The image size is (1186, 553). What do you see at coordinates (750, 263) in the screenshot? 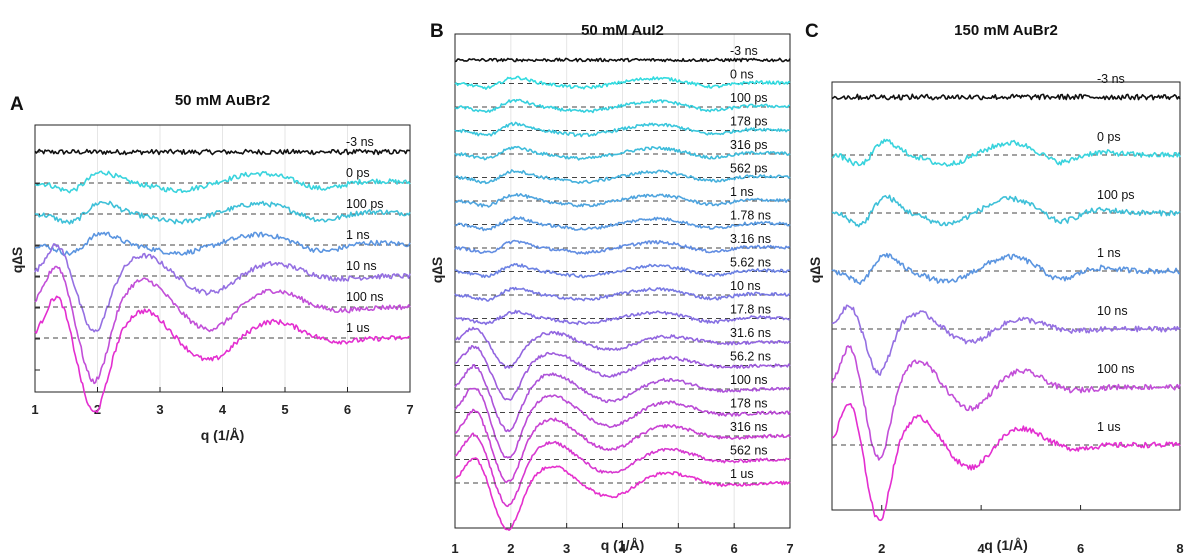
I see `series-label: 5.62 ns` at bounding box center [750, 263].